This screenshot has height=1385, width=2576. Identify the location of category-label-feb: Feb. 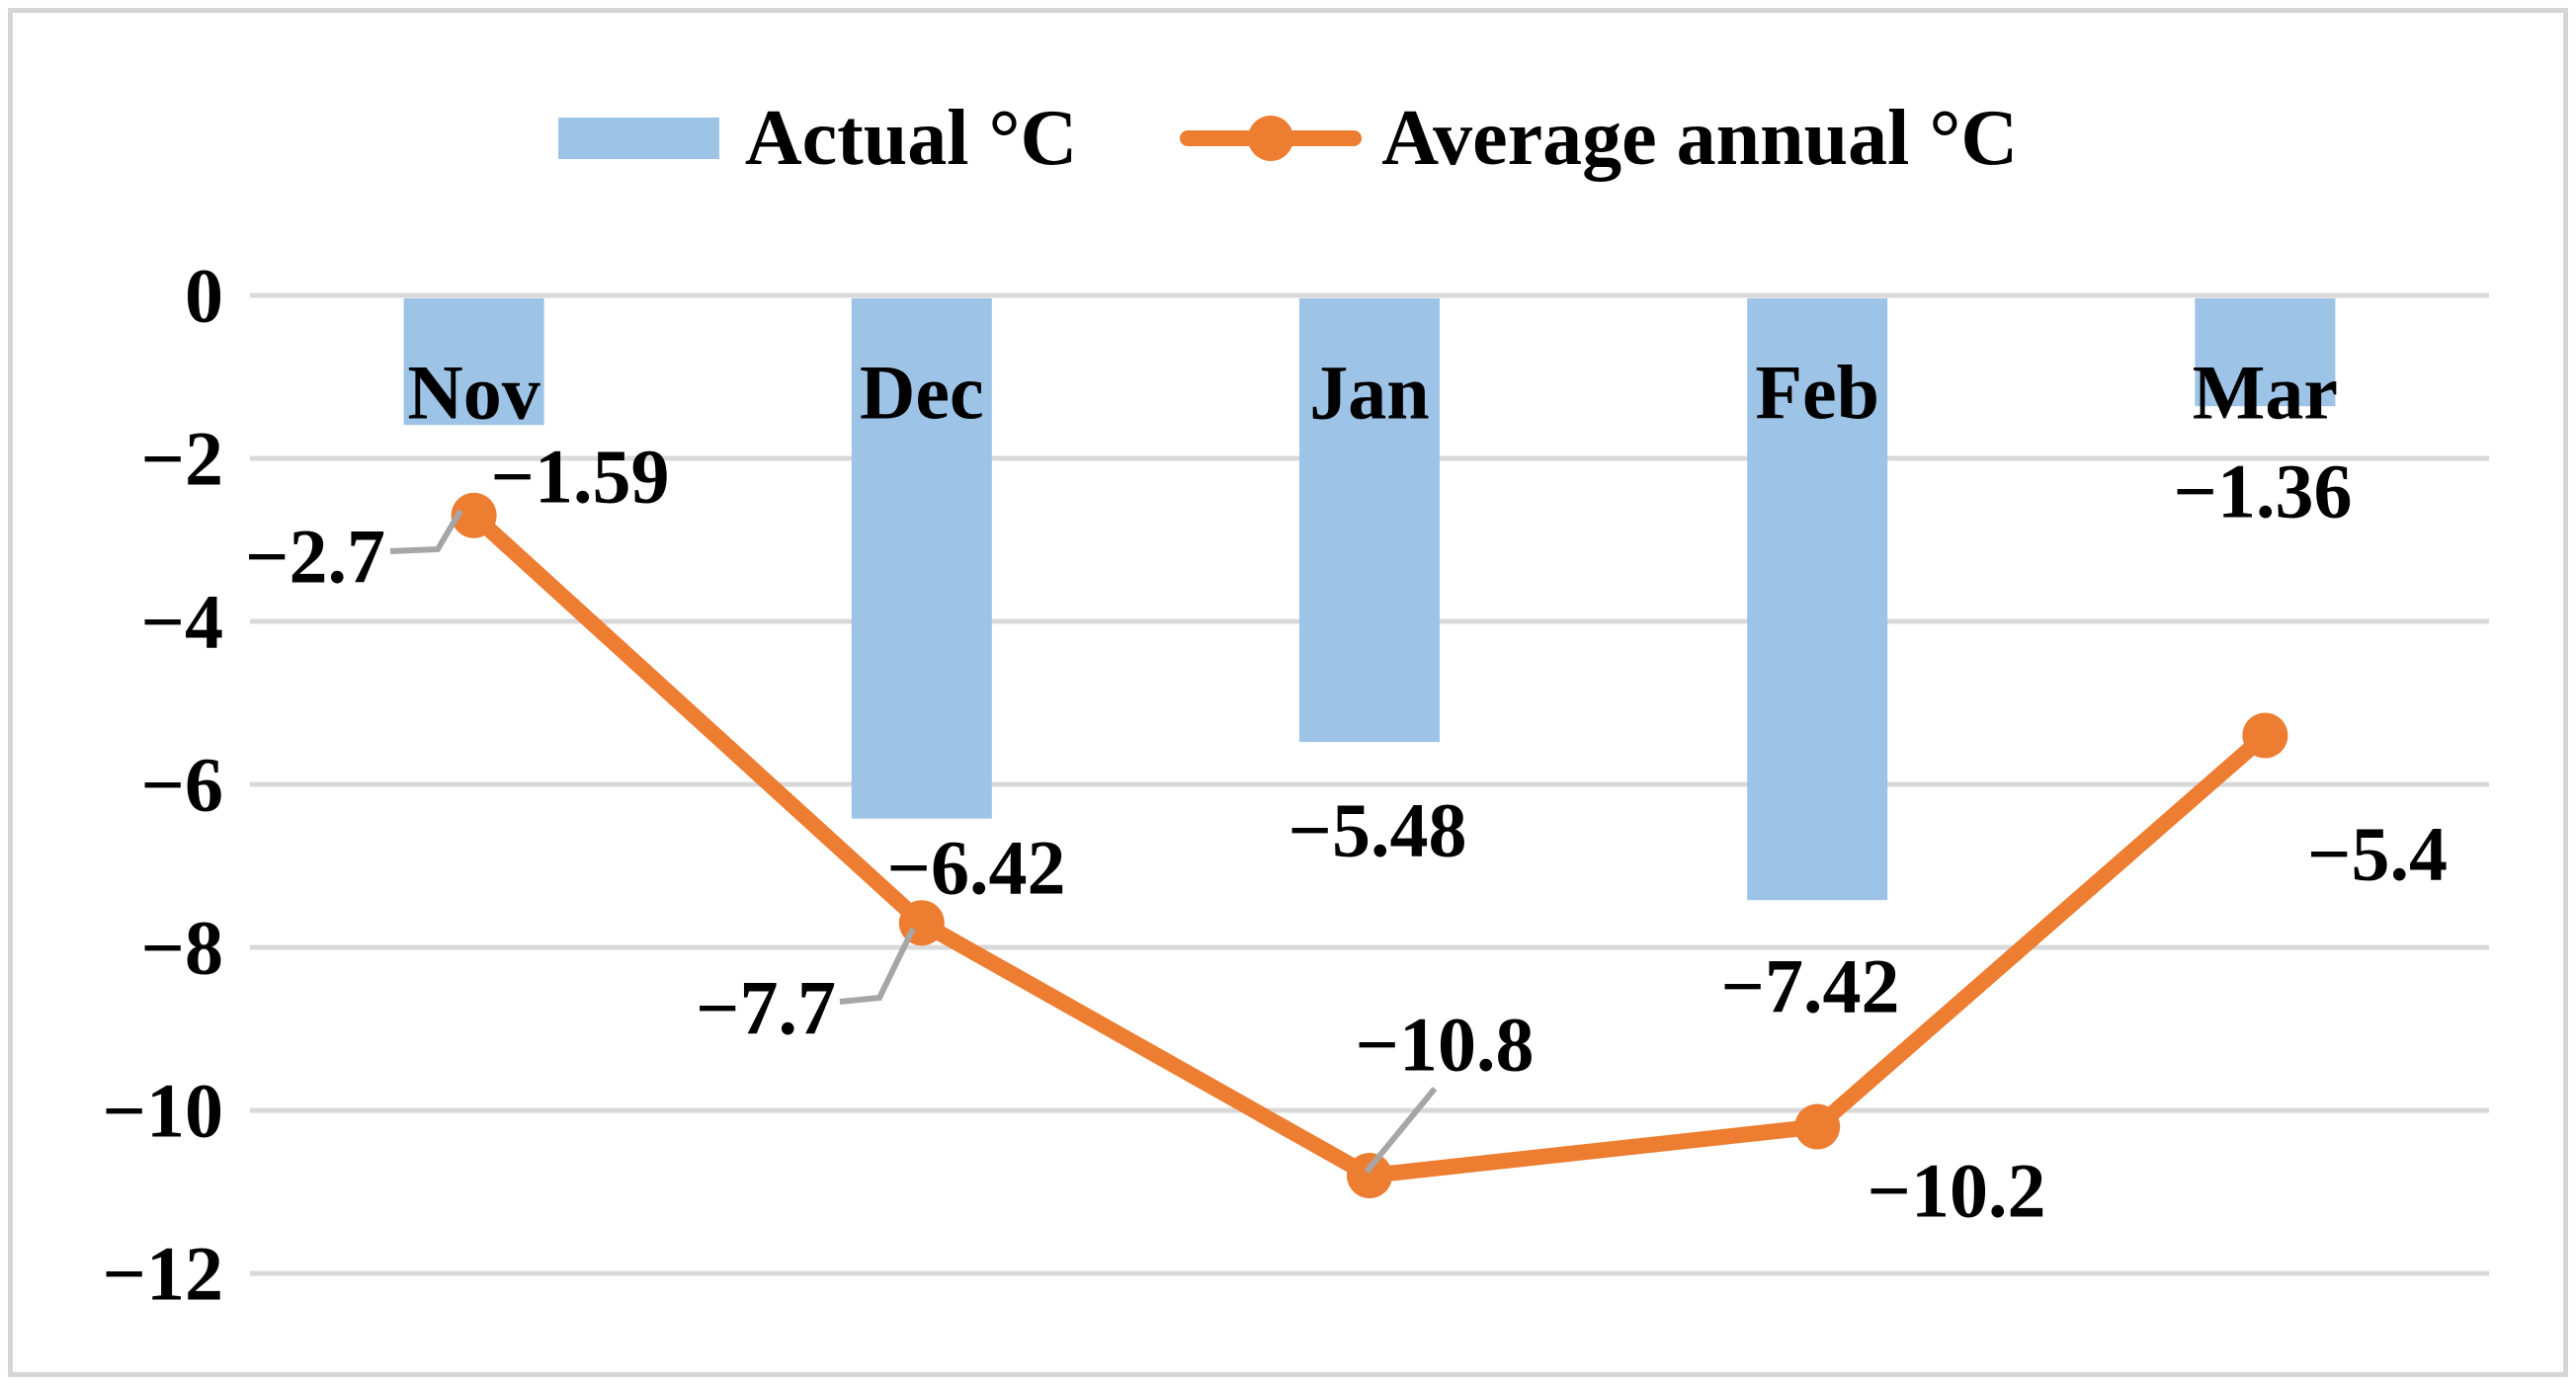
(1817, 393).